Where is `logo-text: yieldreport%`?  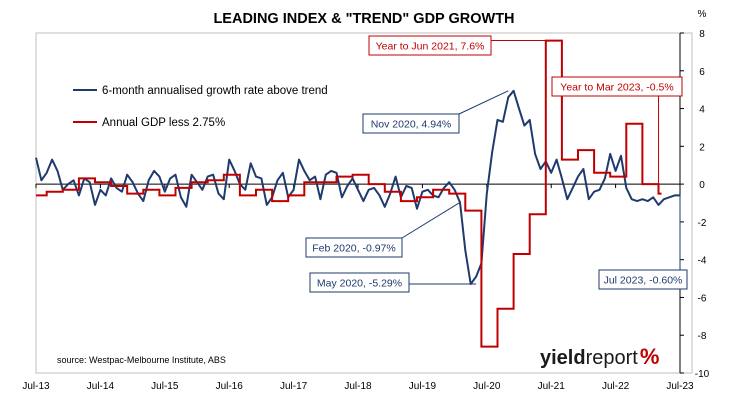 logo-text: yieldreport% is located at coordinates (599, 356).